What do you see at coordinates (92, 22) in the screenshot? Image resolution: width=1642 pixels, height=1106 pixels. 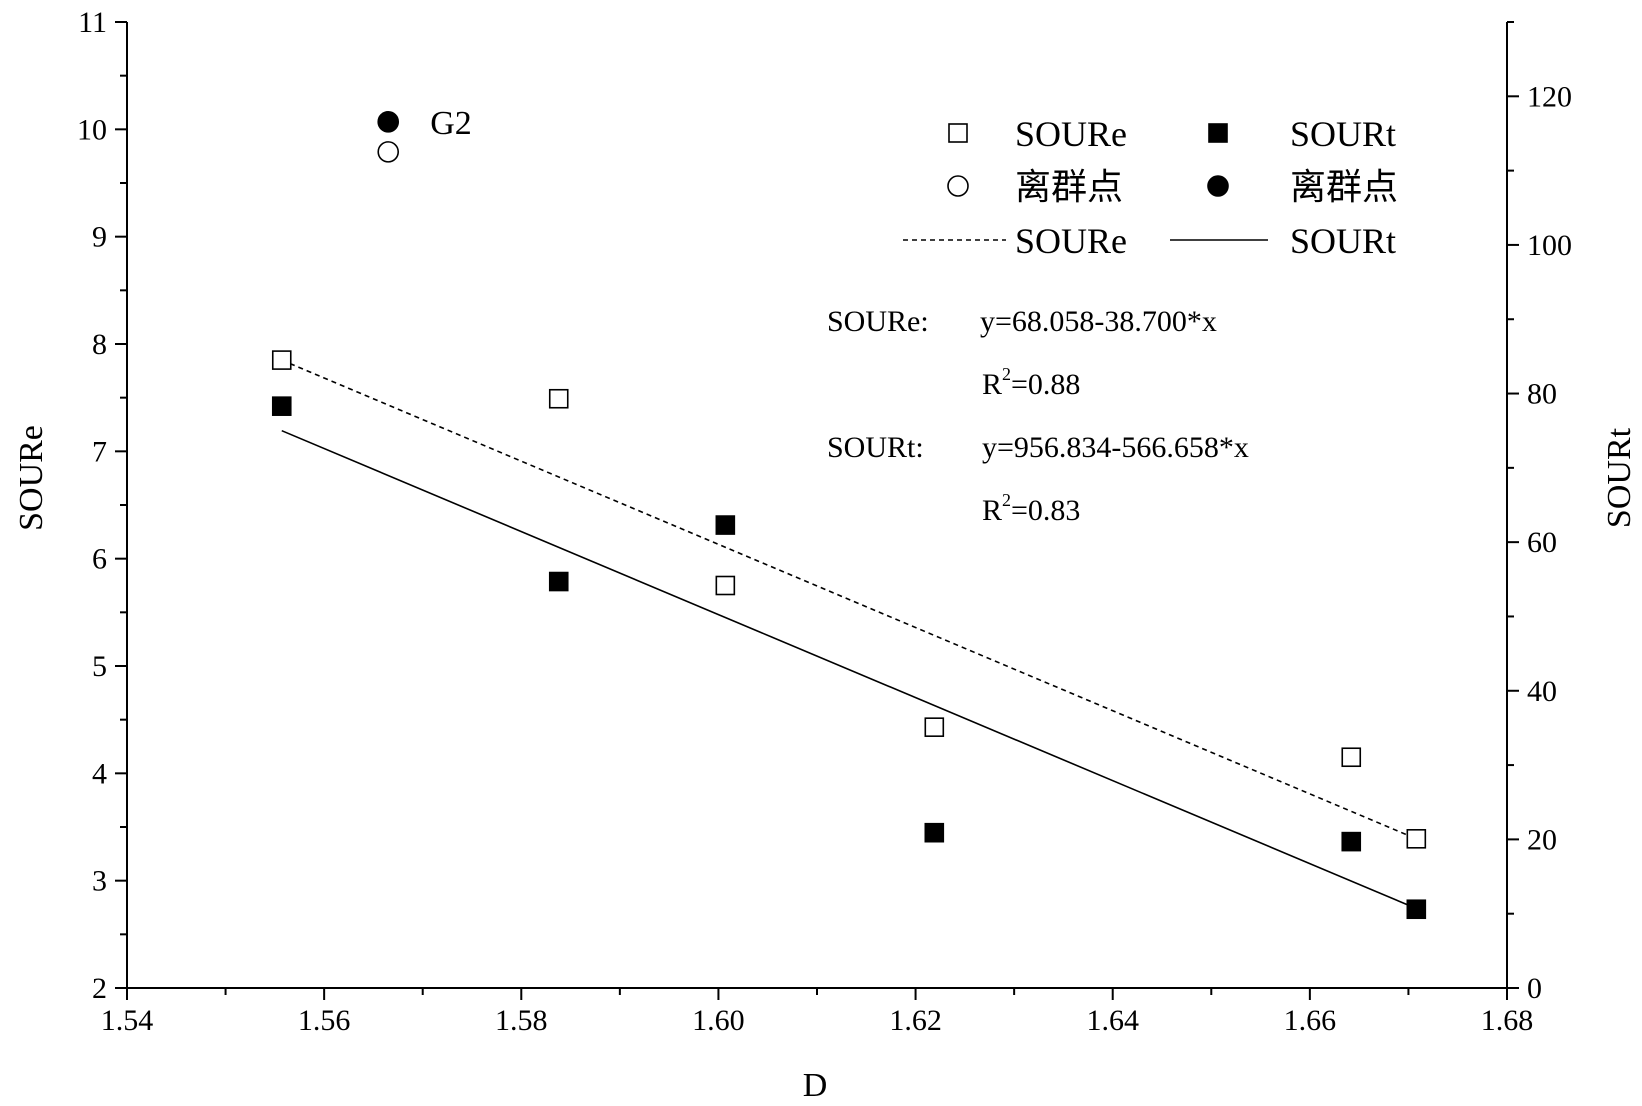 I see `y-left-tick-label: 11` at bounding box center [92, 22].